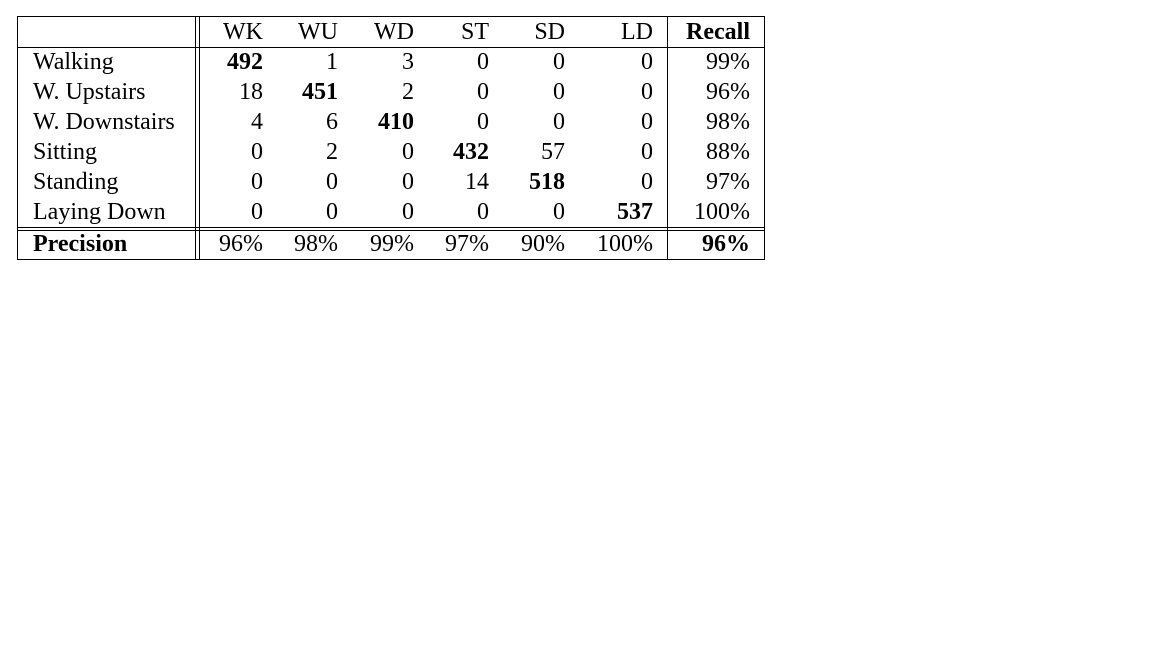  What do you see at coordinates (471, 152) in the screenshot?
I see `table-cell: 432` at bounding box center [471, 152].